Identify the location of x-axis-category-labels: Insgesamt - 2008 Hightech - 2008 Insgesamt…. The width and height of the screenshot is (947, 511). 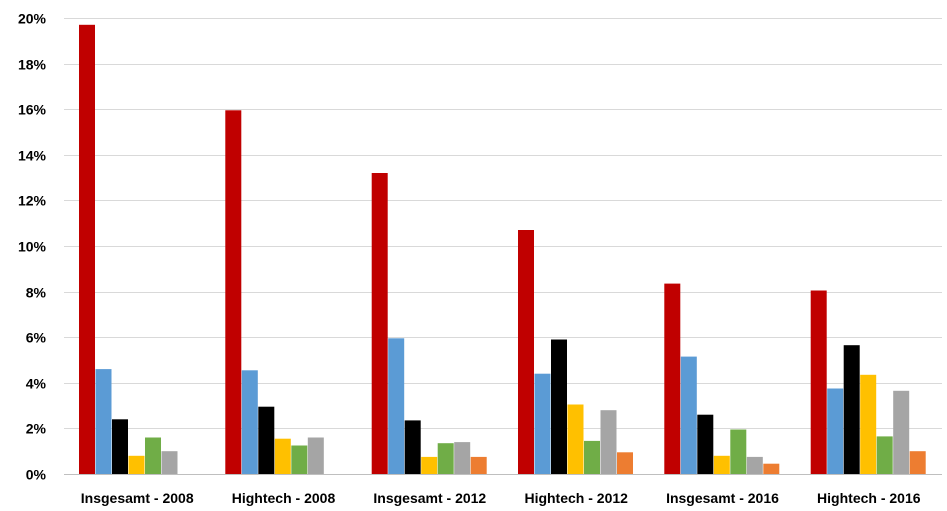
(501, 498).